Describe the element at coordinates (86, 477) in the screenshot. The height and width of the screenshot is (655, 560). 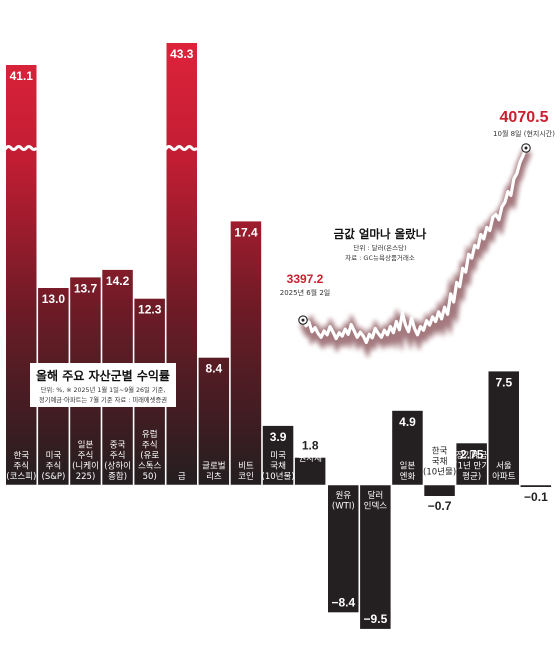
I see `svg-text: 225)` at that location.